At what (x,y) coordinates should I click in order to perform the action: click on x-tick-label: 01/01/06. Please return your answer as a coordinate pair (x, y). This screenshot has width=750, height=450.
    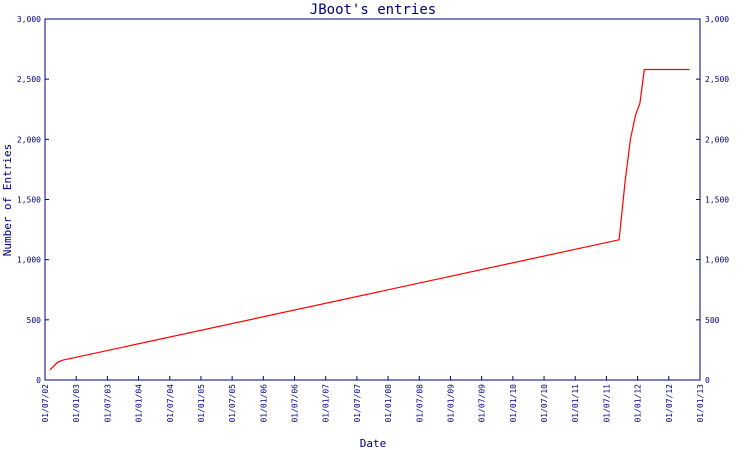
    Looking at the image, I should click on (263, 403).